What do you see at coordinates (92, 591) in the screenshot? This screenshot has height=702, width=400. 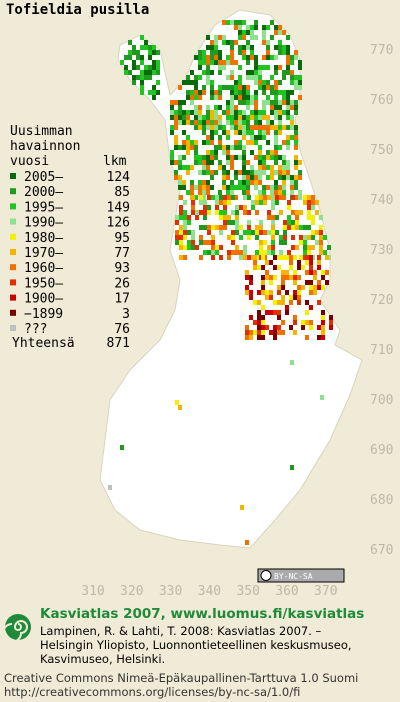 I see `x-grid-label: 310` at bounding box center [92, 591].